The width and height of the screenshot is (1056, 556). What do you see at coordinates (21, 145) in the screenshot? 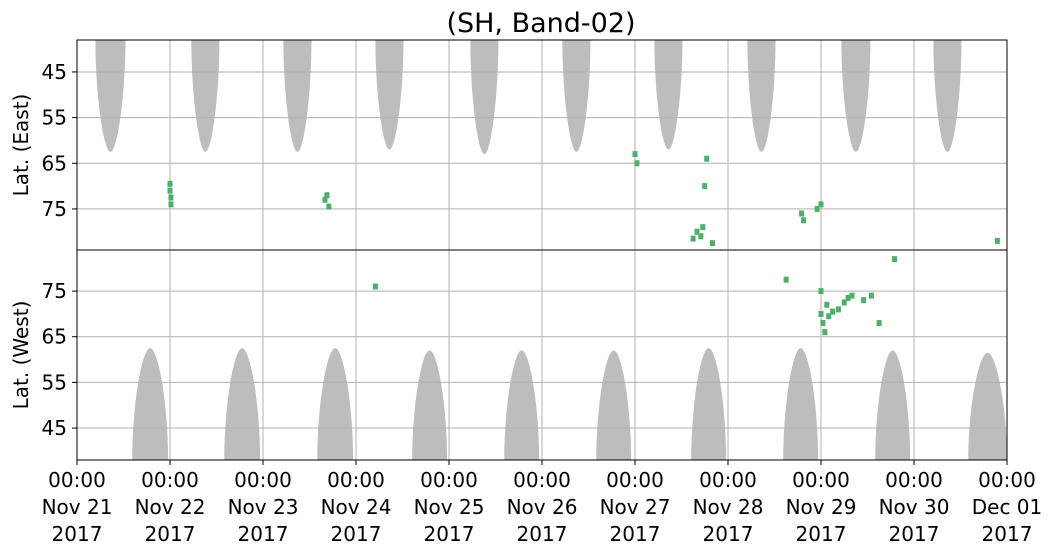
I see `top-panel-ylabel: Lat. (East)` at bounding box center [21, 145].